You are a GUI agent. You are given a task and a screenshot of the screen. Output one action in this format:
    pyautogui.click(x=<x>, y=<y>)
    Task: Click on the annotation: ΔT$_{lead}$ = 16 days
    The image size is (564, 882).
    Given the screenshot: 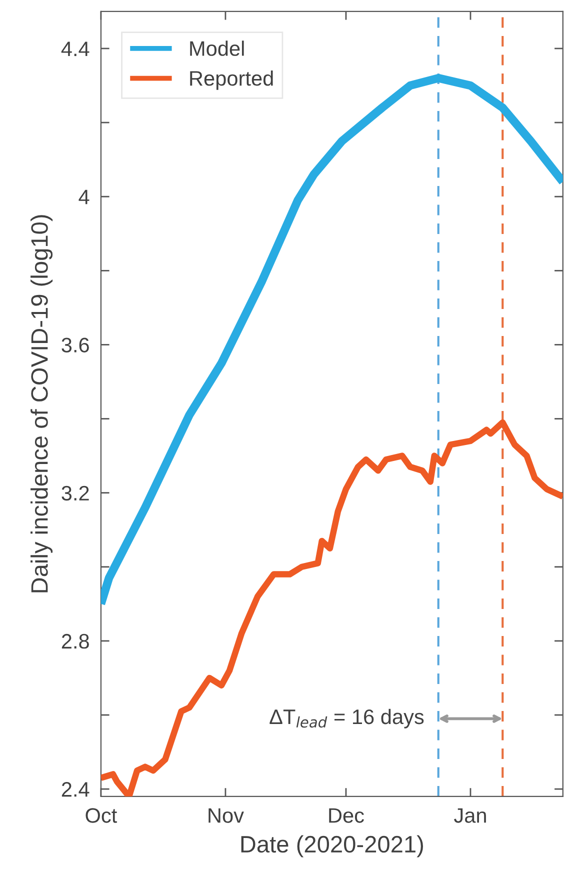 What is the action you would take?
    pyautogui.click(x=347, y=718)
    